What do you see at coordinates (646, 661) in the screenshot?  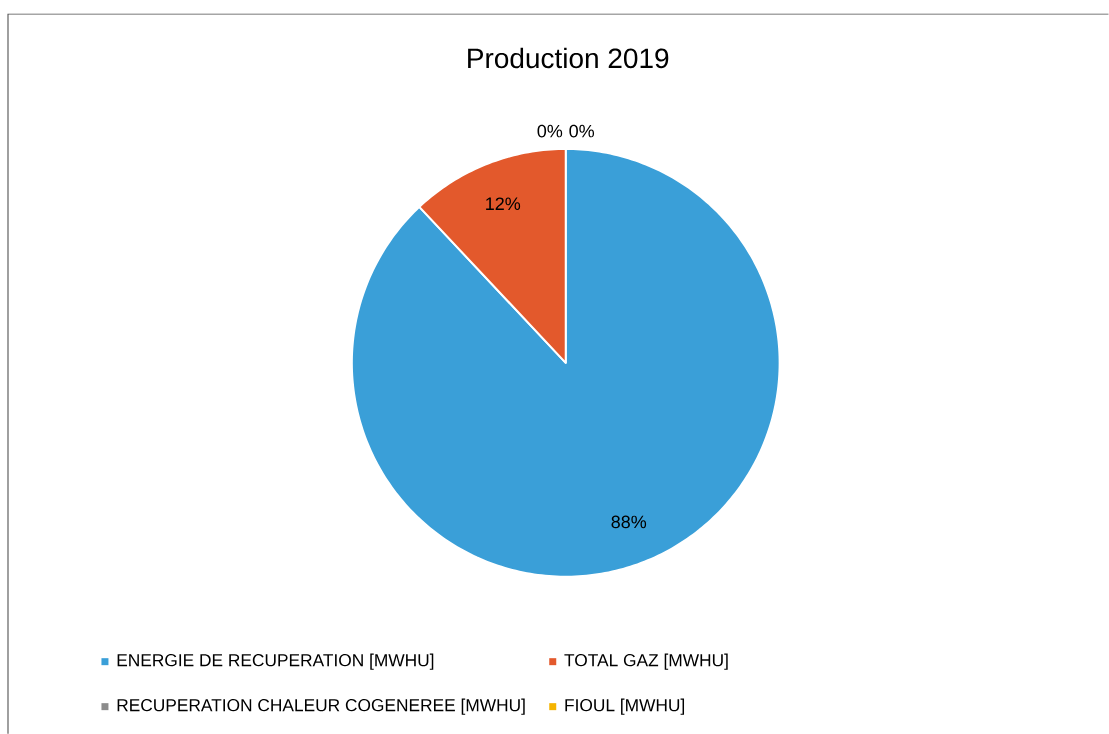 I see `legend-label: TOTAL GAZ [MWHU]` at bounding box center [646, 661].